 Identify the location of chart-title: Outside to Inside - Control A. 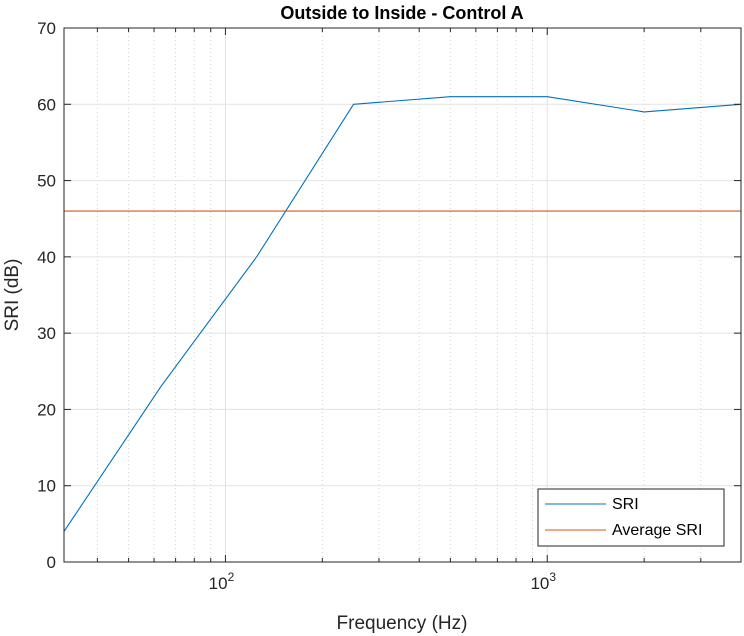
(401, 13).